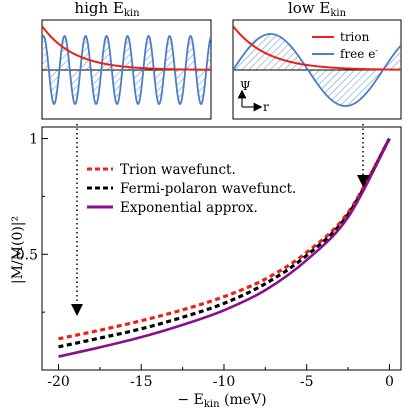 This screenshot has height=411, width=409. I want to click on inset-right-legend: trion free e-, so click(345, 45).